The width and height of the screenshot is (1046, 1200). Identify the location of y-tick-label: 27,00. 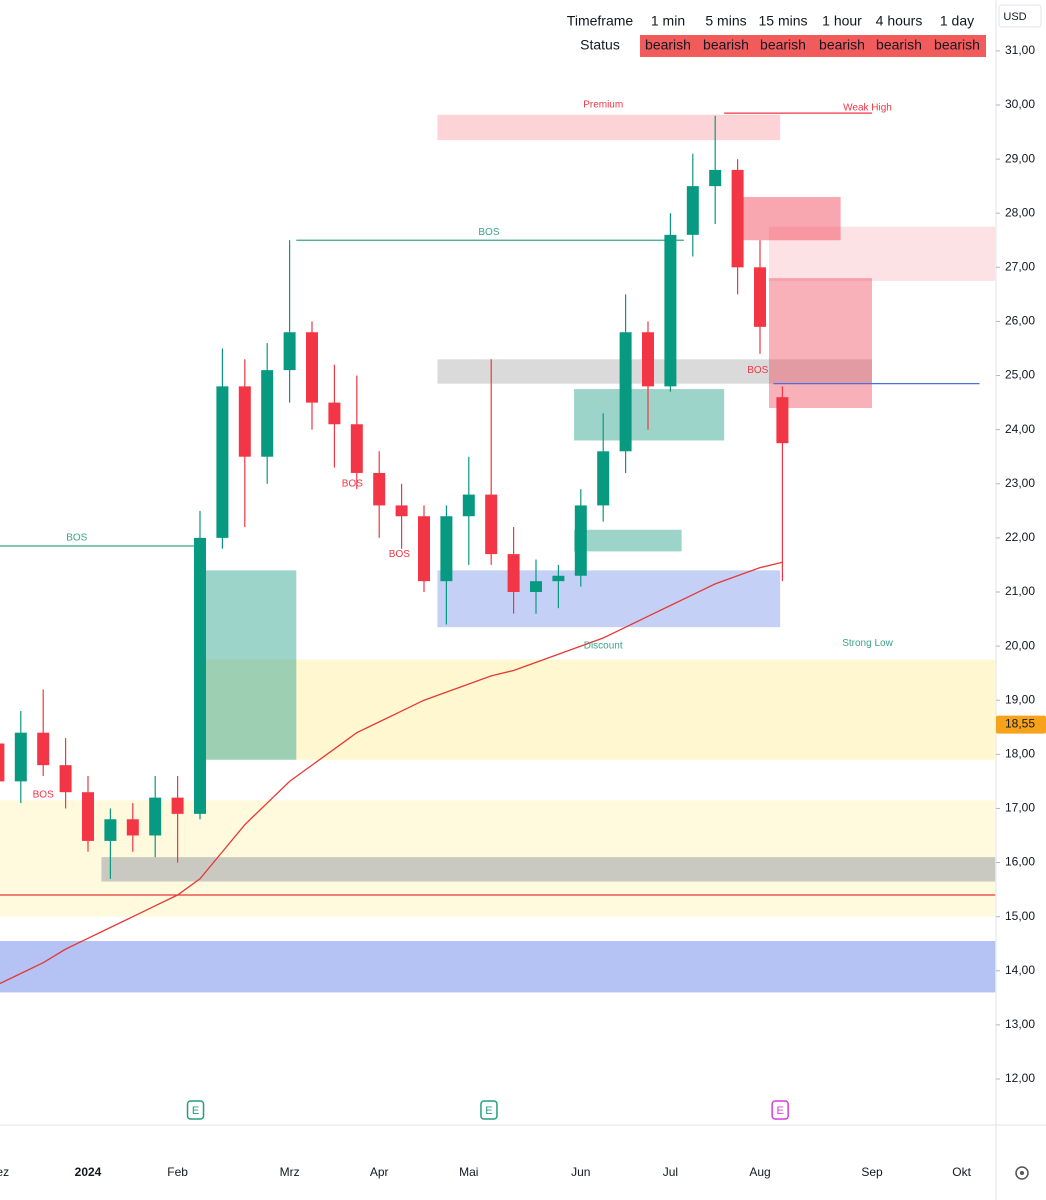
(1020, 266).